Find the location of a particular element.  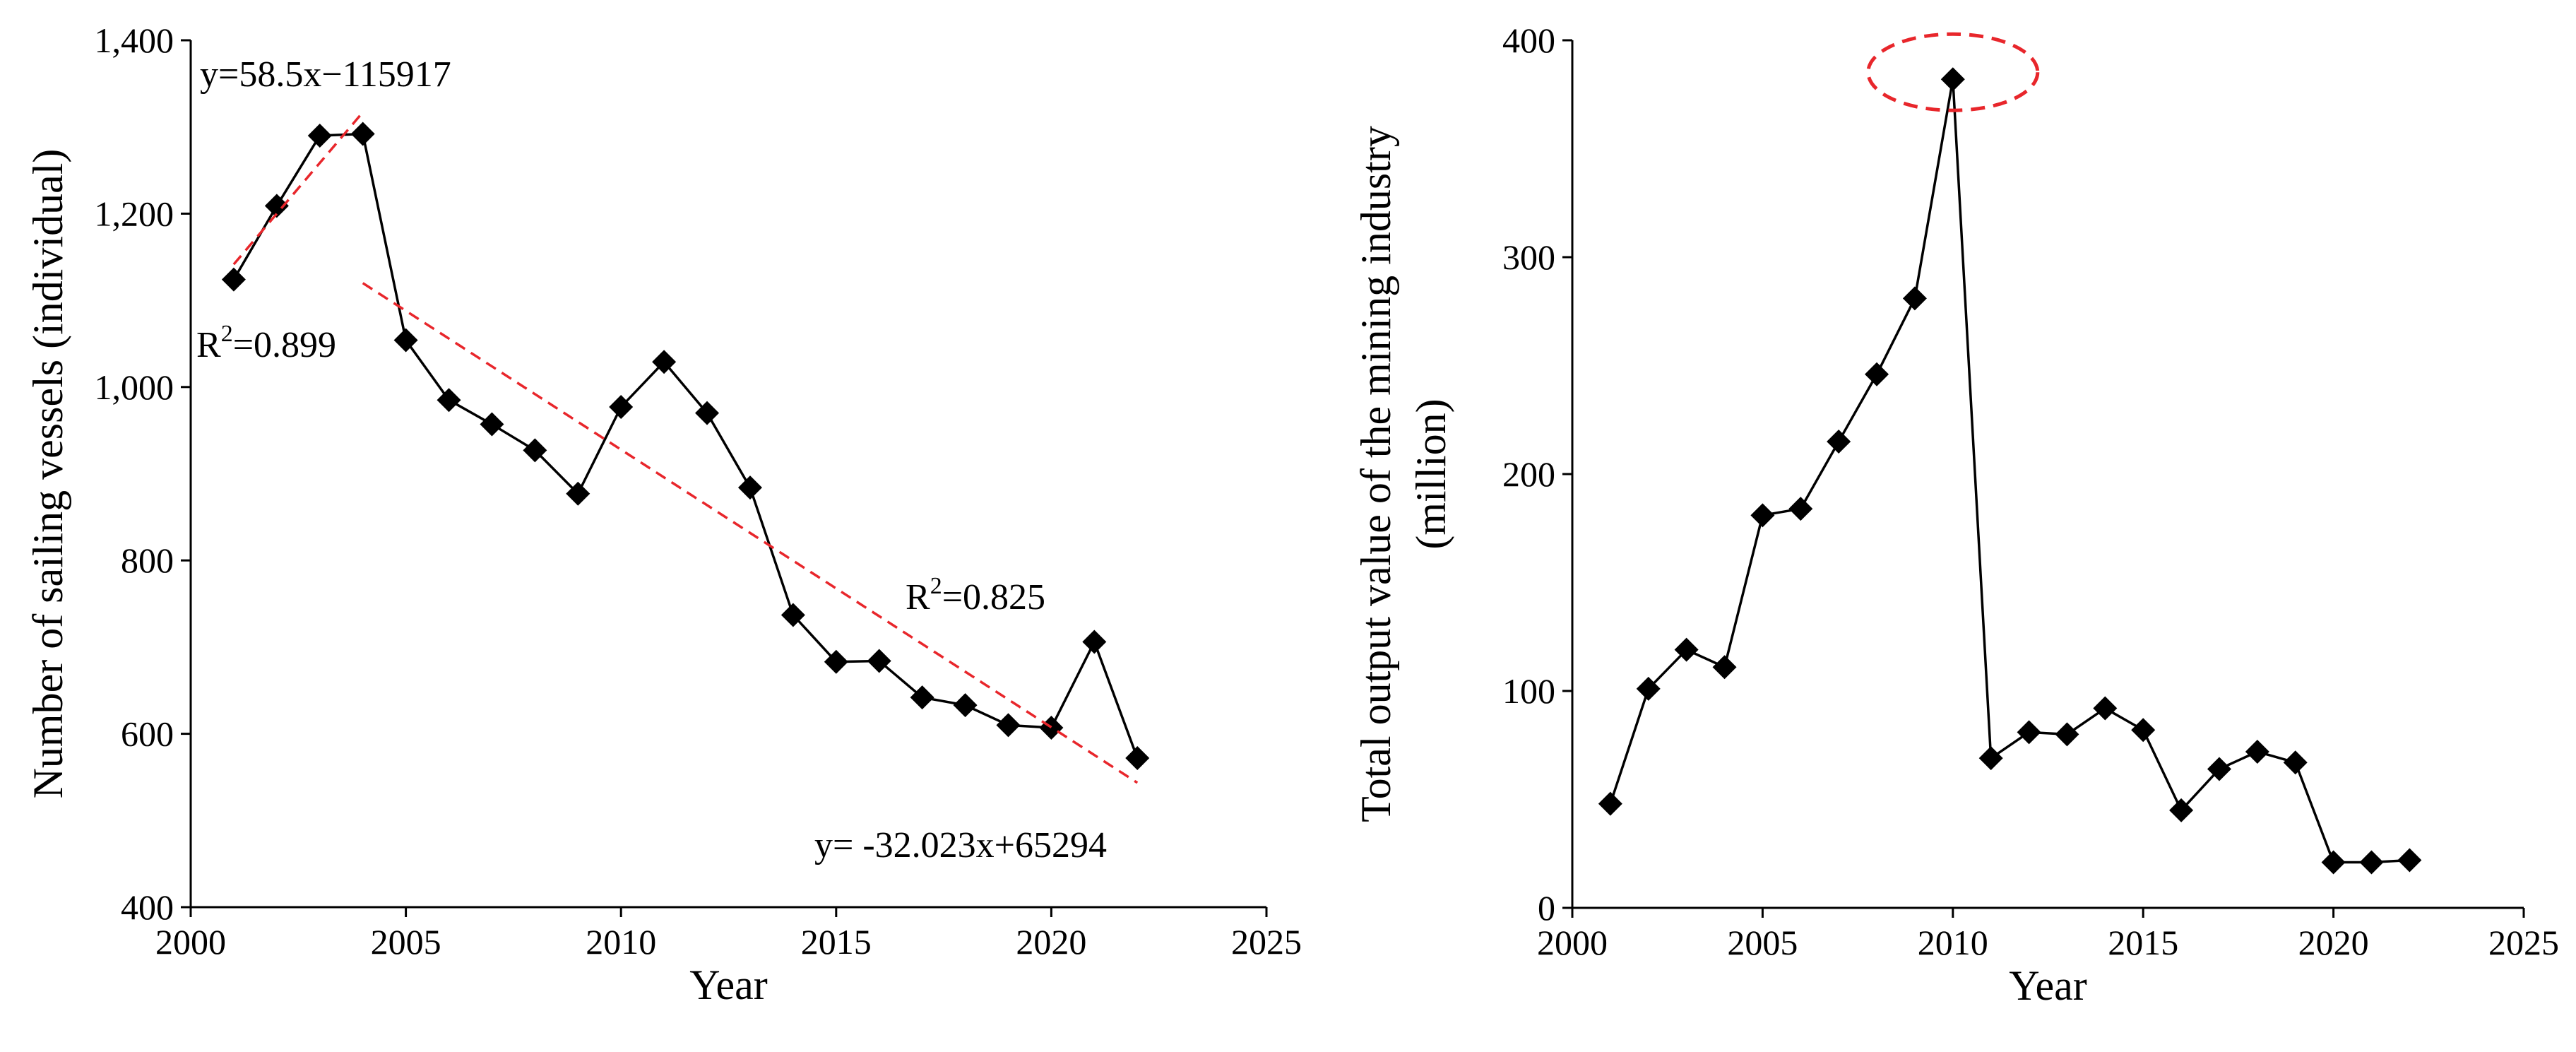

y-tick-label: 1,000 is located at coordinates (134, 387).